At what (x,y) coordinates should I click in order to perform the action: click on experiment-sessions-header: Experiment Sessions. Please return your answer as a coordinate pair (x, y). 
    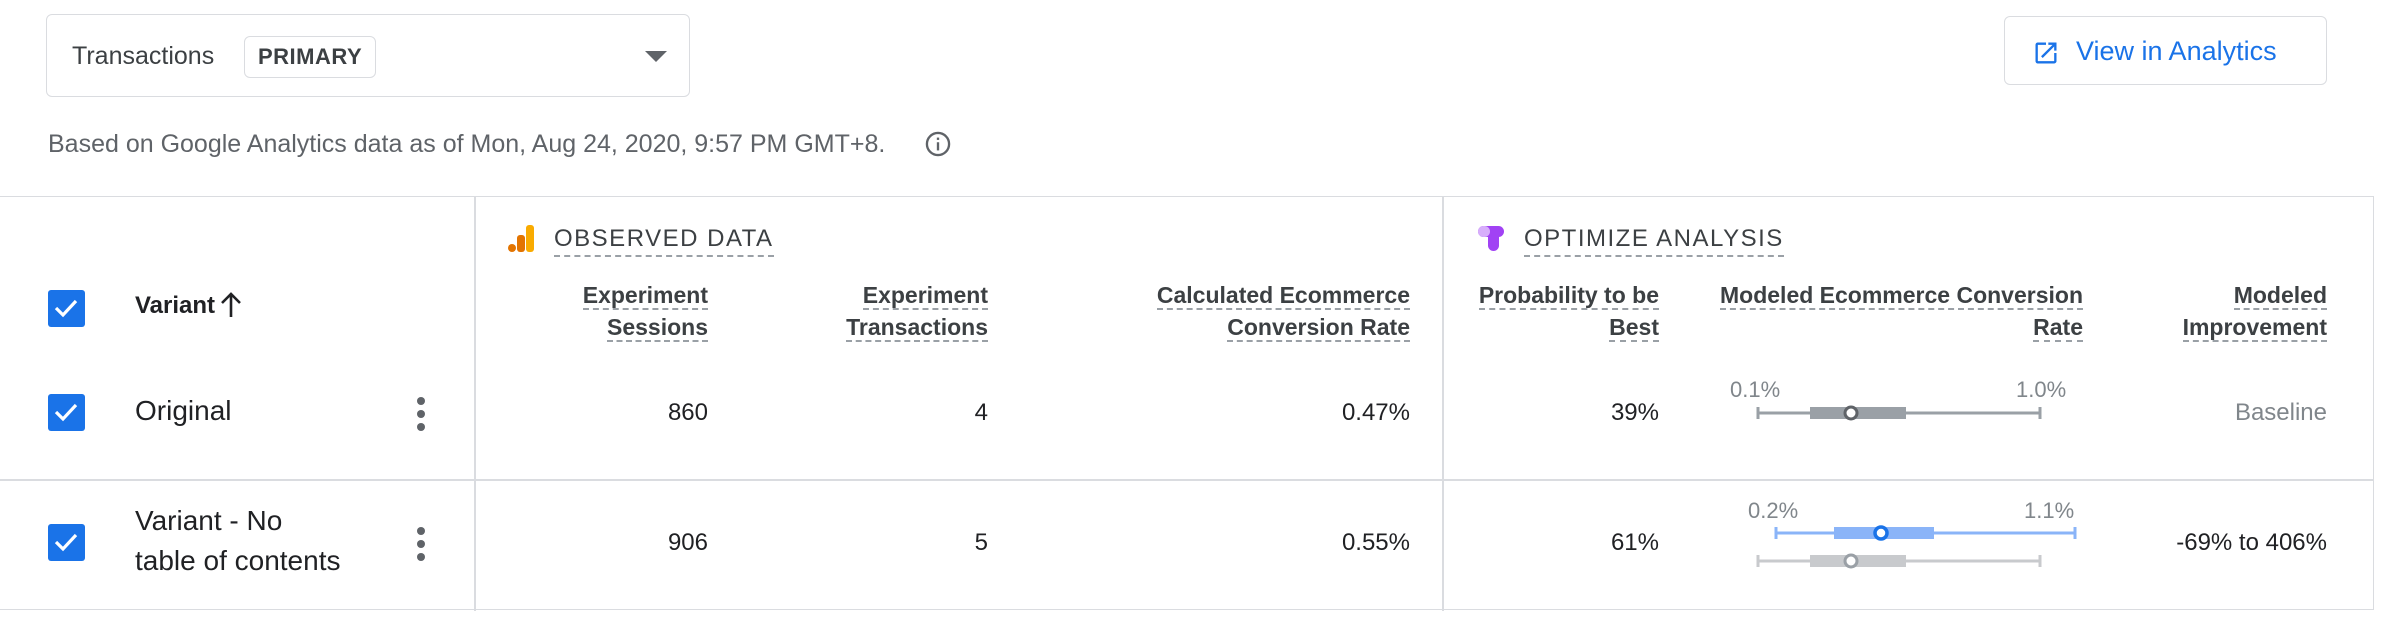
    Looking at the image, I should click on (598, 311).